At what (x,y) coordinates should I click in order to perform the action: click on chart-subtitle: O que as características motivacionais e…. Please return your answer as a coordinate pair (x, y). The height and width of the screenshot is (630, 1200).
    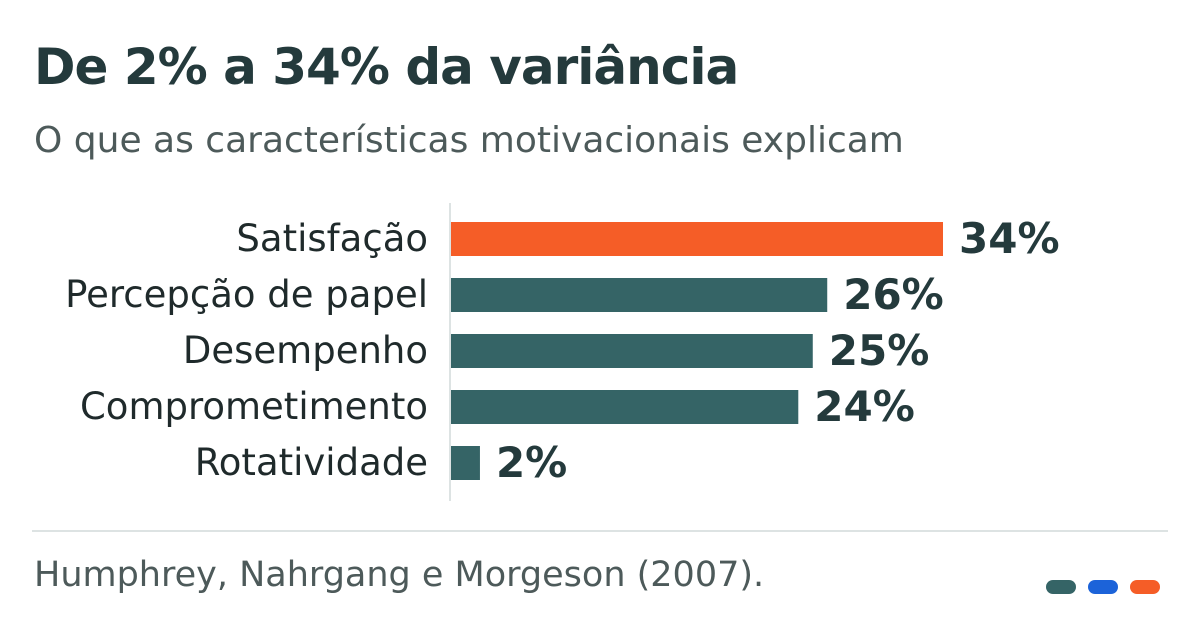
    Looking at the image, I should click on (469, 140).